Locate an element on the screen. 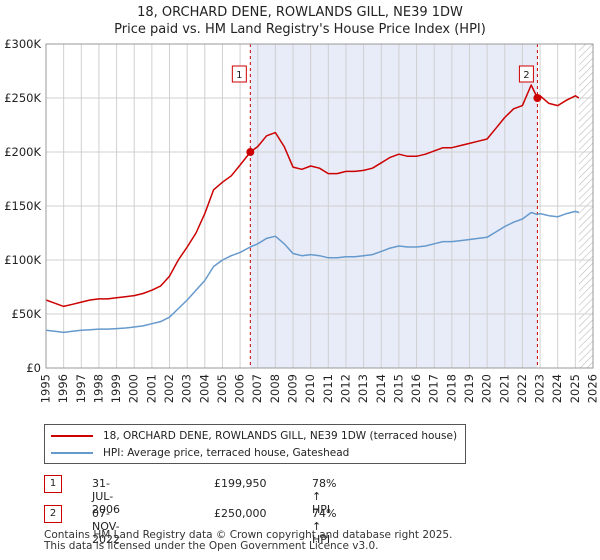 This screenshot has width=600, height=560. x-tick-label: 1997 is located at coordinates (81, 388).